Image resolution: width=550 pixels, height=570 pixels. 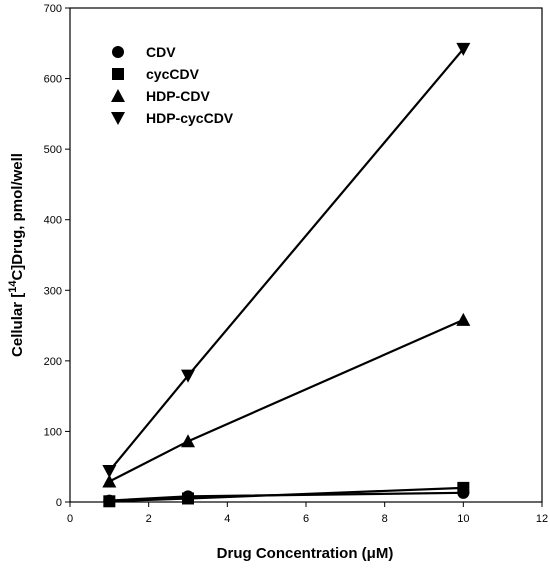 I want to click on legend-label-cyccdv: cycCDV, so click(x=173, y=74).